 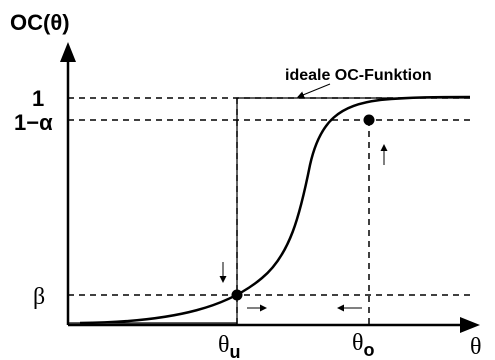 I want to click on y-axis-label: OC(θ), so click(x=40, y=22).